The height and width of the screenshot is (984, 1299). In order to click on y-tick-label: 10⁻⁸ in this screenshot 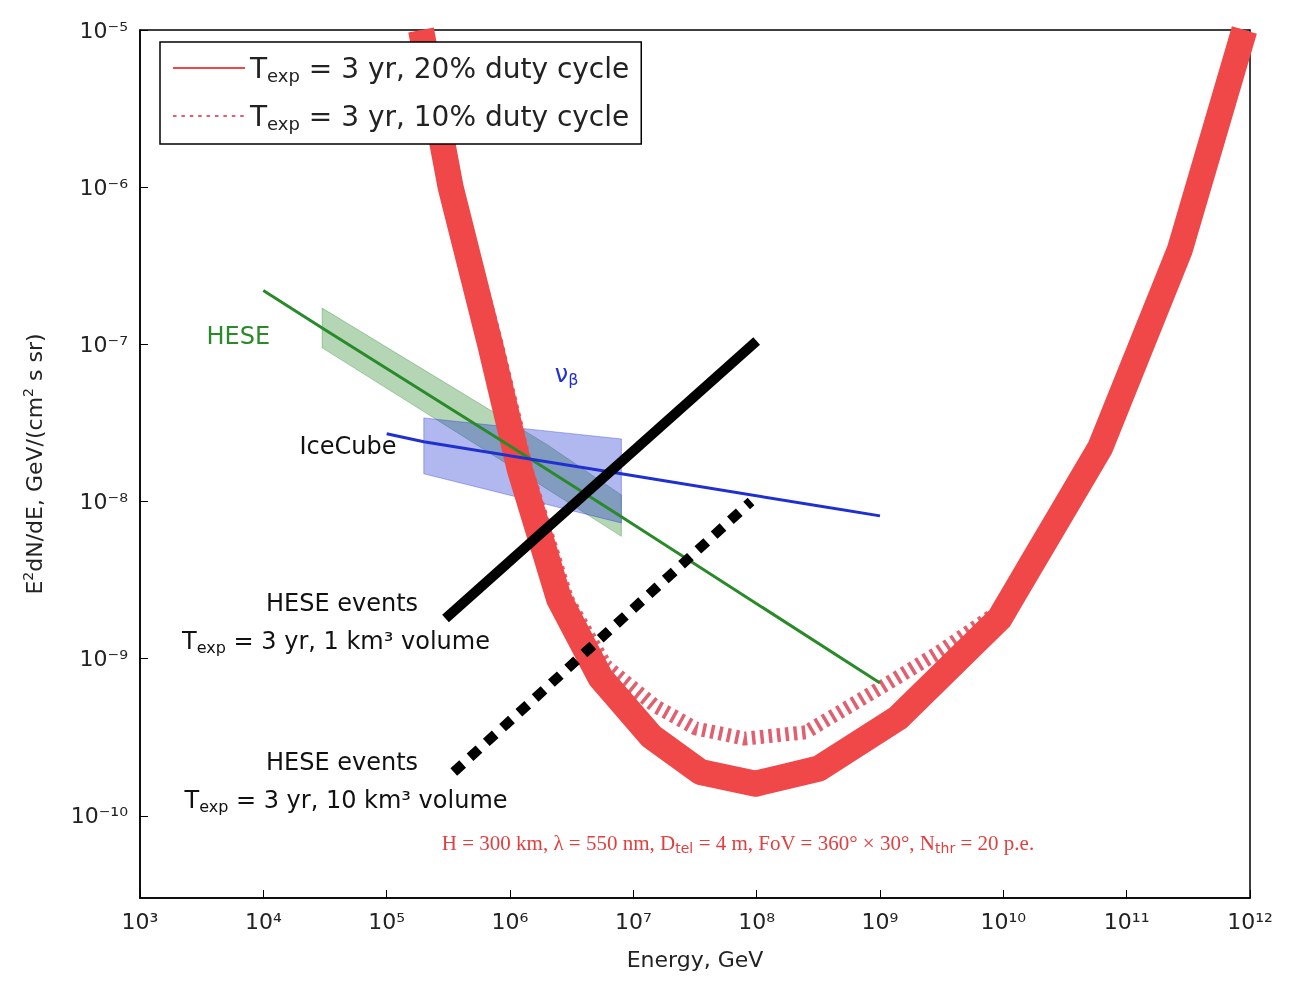, I will do `click(104, 501)`.